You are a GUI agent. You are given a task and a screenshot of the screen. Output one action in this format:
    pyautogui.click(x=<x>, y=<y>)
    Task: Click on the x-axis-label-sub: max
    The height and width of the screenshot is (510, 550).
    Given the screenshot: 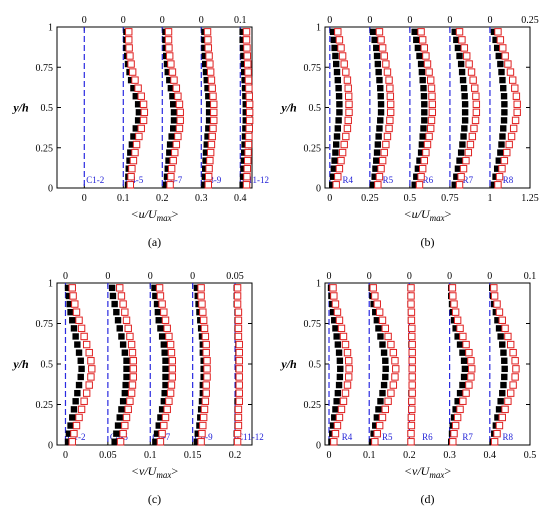 What is the action you would take?
    pyautogui.click(x=436, y=475)
    